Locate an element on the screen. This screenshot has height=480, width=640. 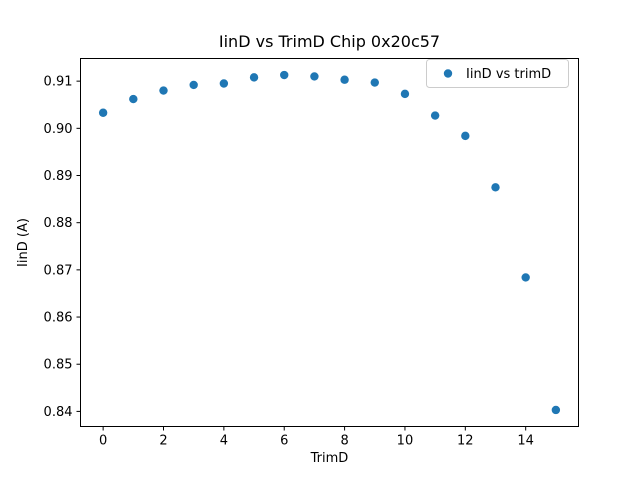
x-tick-label: 6 is located at coordinates (284, 441).